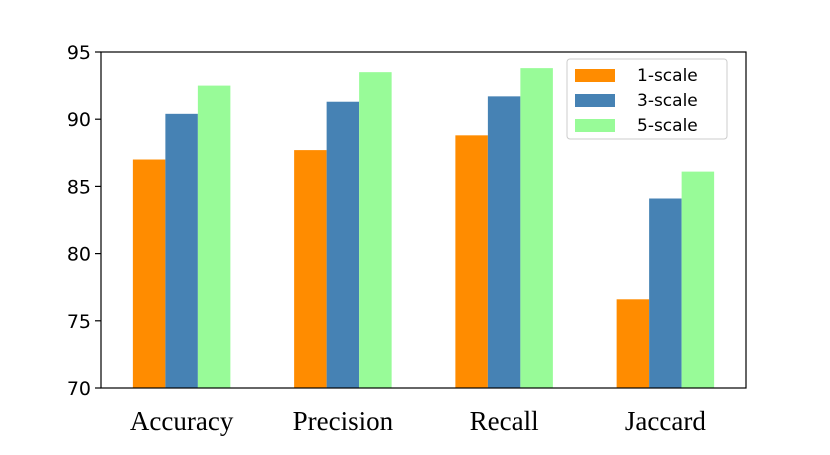 Image resolution: width=830 pixels, height=455 pixels. What do you see at coordinates (418, 421) in the screenshot?
I see `x-axis: Accuracy Precision Recall Jaccard` at bounding box center [418, 421].